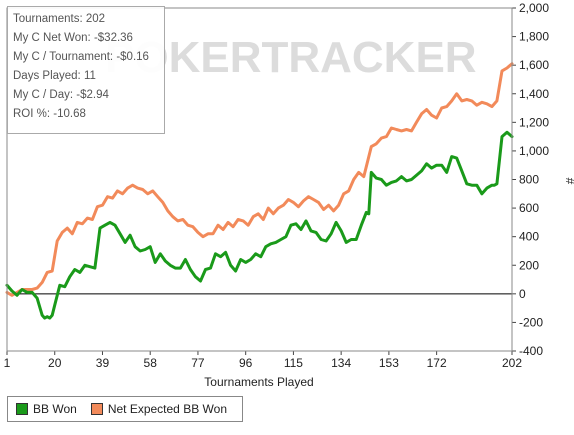  Describe the element at coordinates (293, 363) in the screenshot. I see `x-tick-label: 115` at that location.